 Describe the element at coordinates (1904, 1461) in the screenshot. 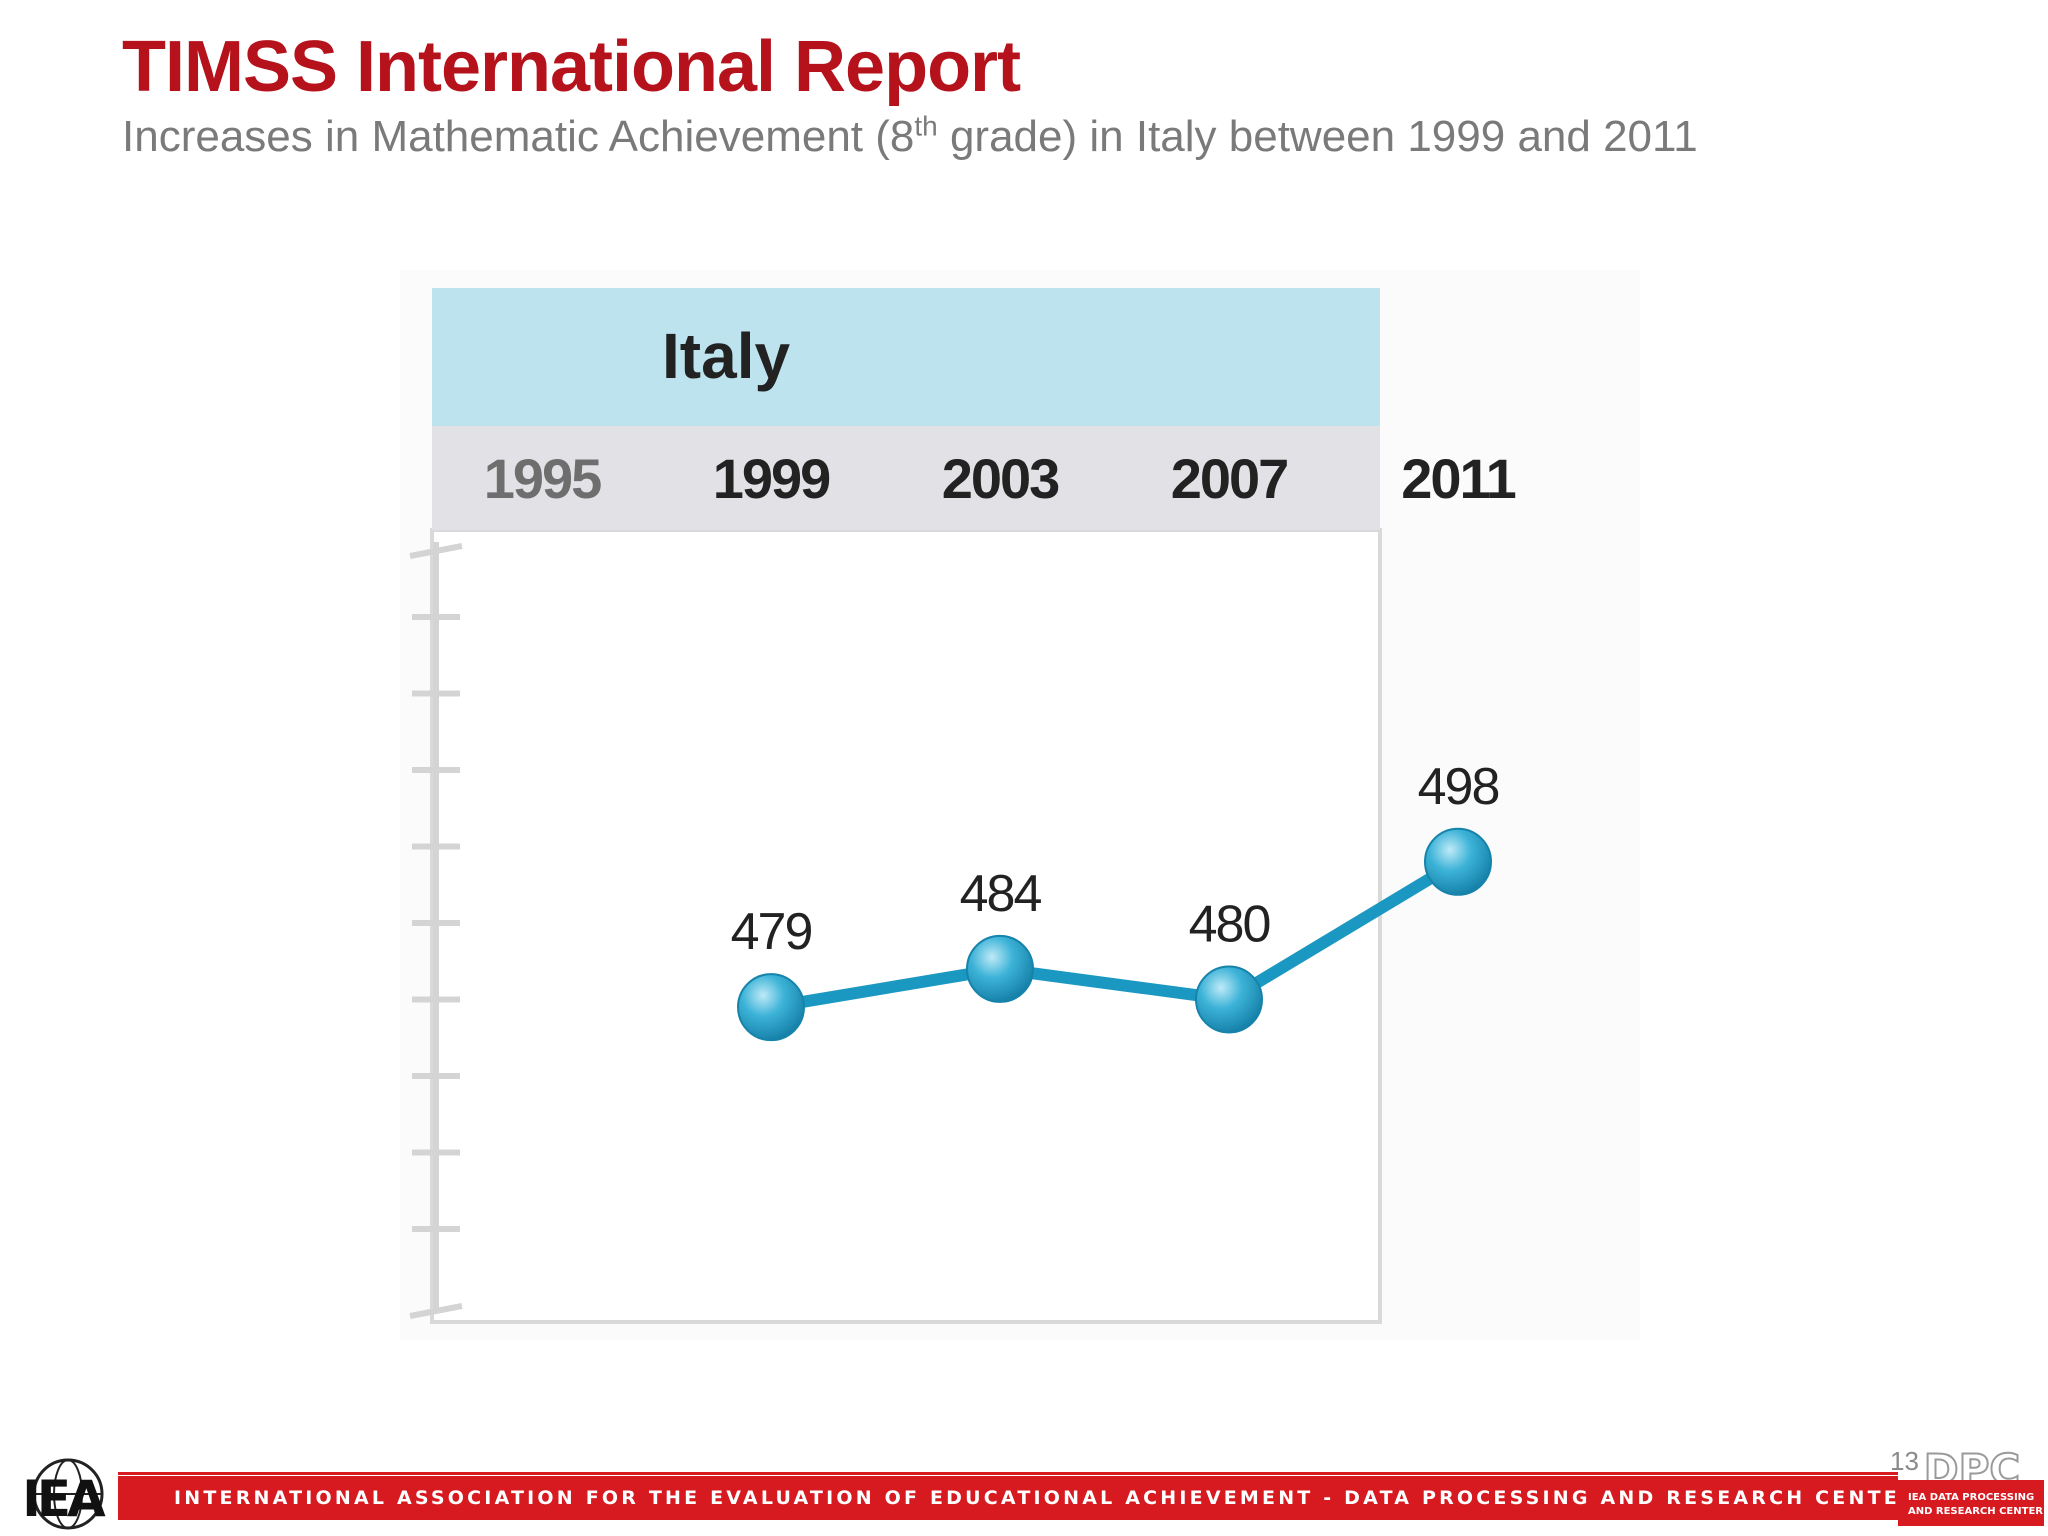

I see `page-number: 13` at that location.